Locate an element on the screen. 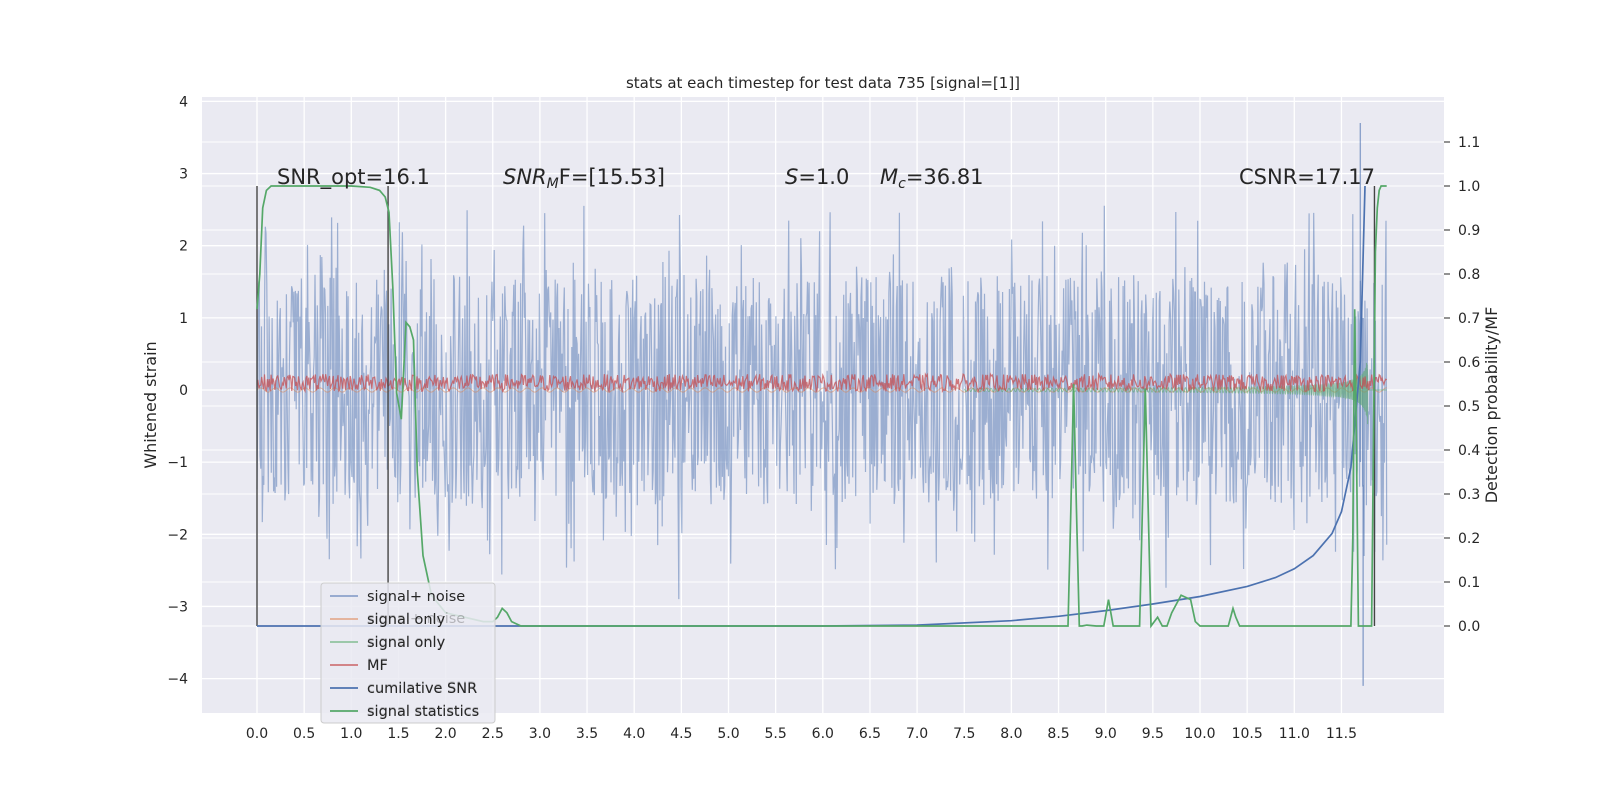 Image resolution: width=1600 pixels, height=800 pixels. x-tick-label-2: 1.0 is located at coordinates (351, 734).